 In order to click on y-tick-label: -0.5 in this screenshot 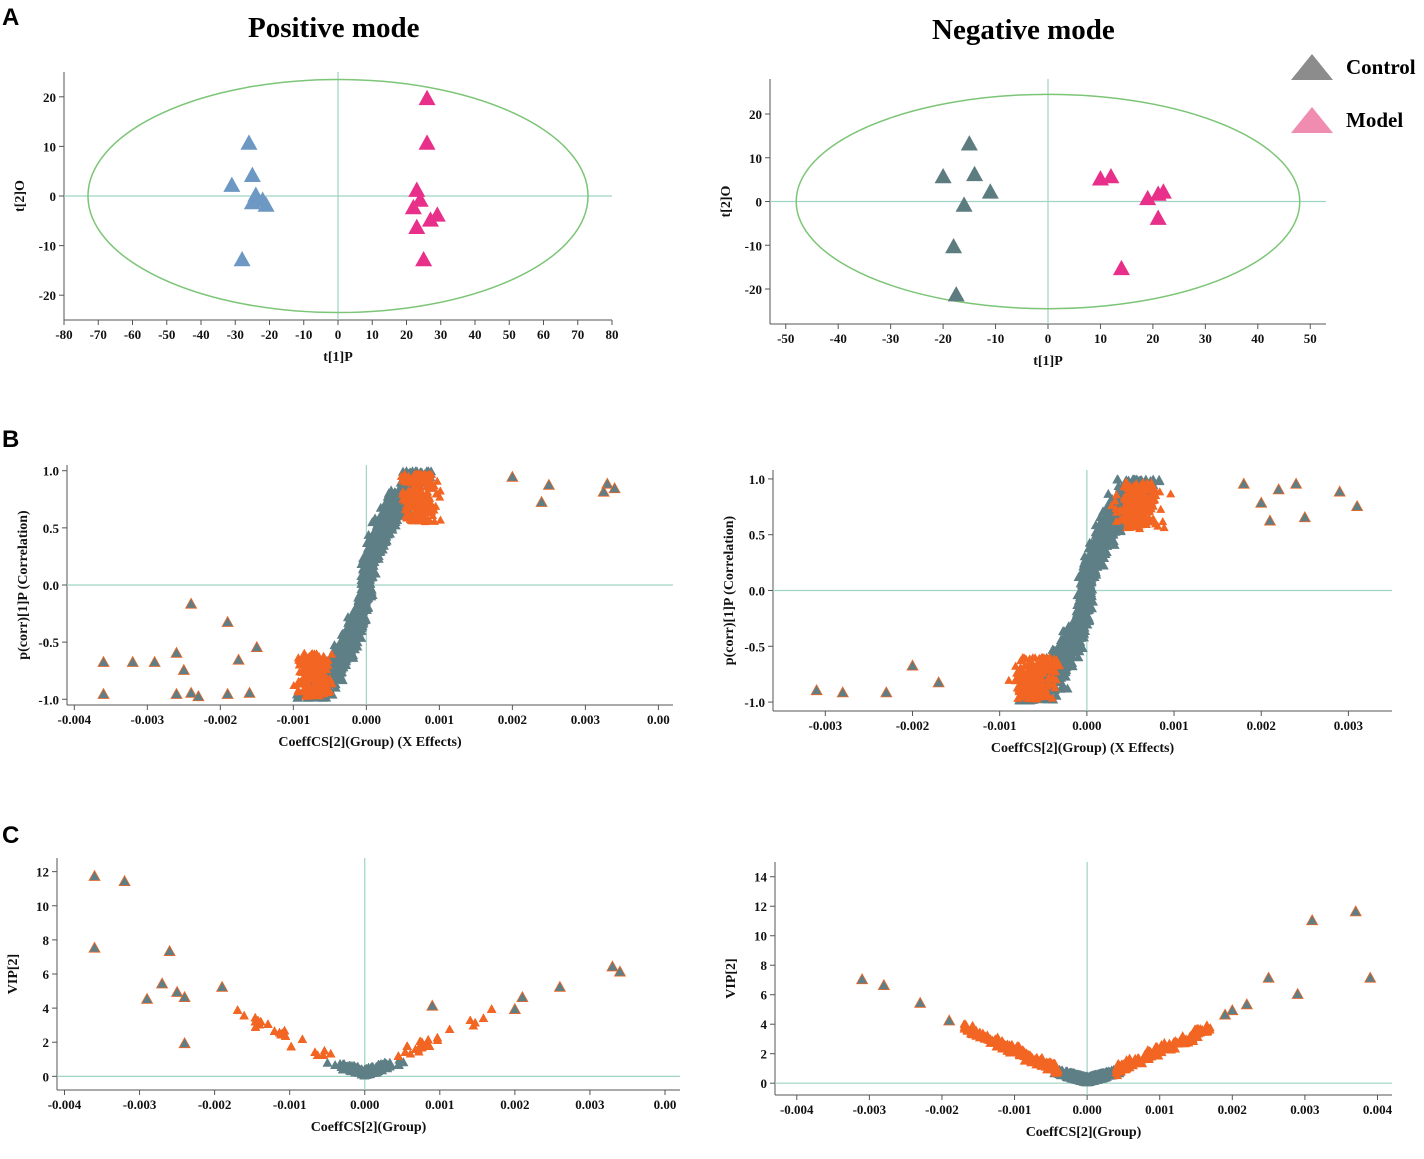, I will do `click(754, 646)`.